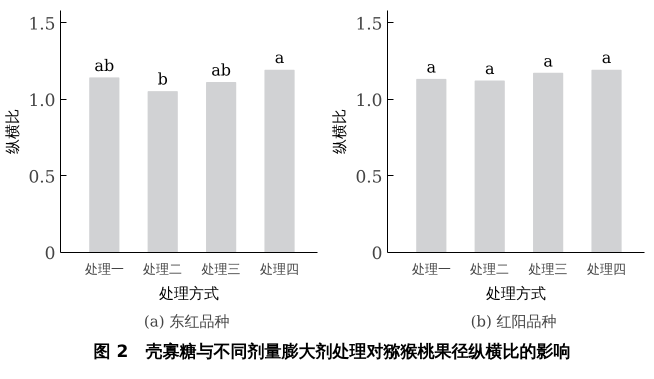 The height and width of the screenshot is (379, 654). What do you see at coordinates (513, 321) in the screenshot?
I see `text: (b) 红阳品种` at bounding box center [513, 321].